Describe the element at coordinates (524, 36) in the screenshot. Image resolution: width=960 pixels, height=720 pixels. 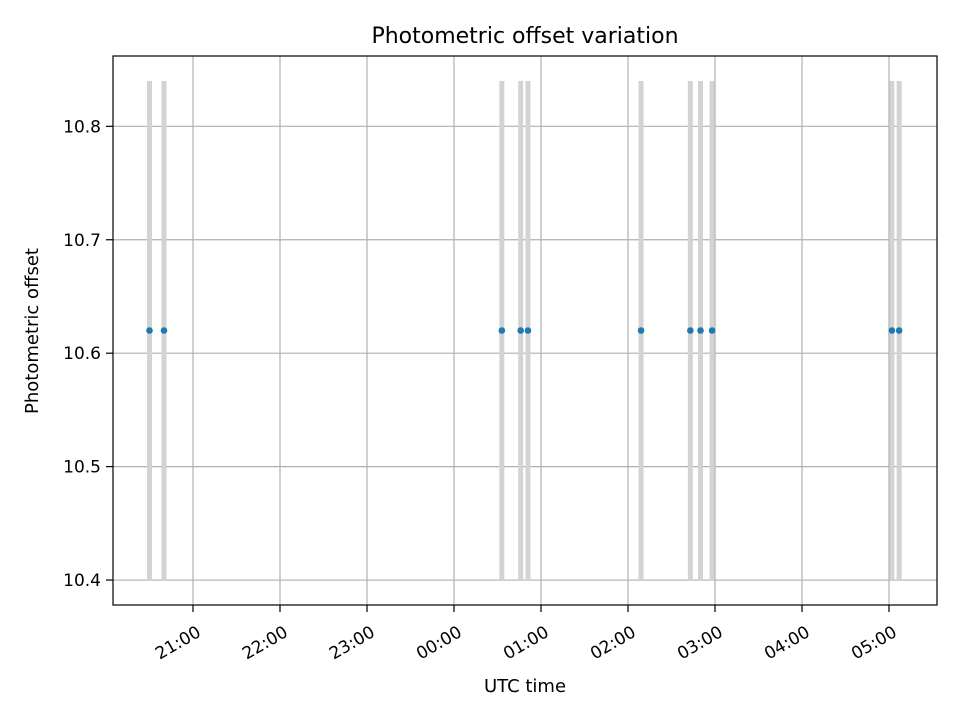
I see `chart-title: Photometric offset variation` at that location.